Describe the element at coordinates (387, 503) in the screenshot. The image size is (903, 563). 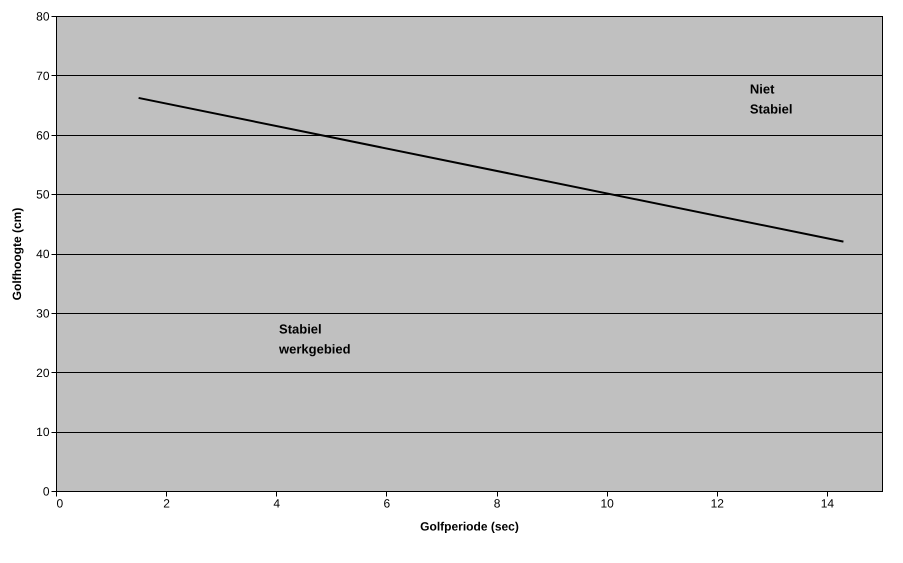
I see `x-tick-label: 6` at that location.